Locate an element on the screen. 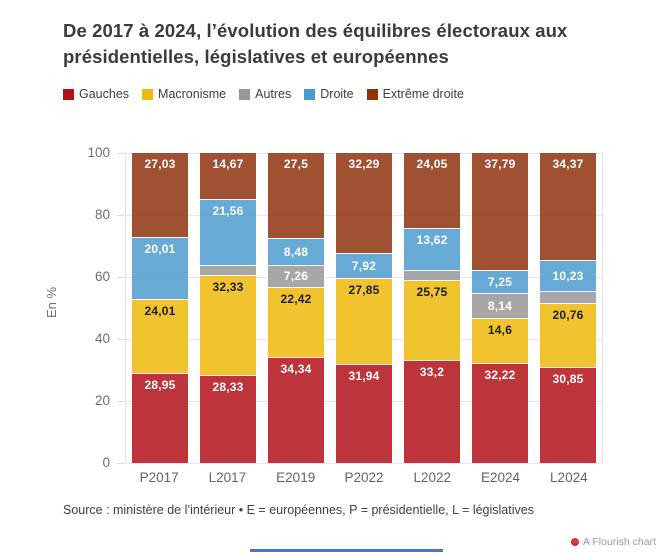  bar-value-label: 8,14 is located at coordinates (500, 305).